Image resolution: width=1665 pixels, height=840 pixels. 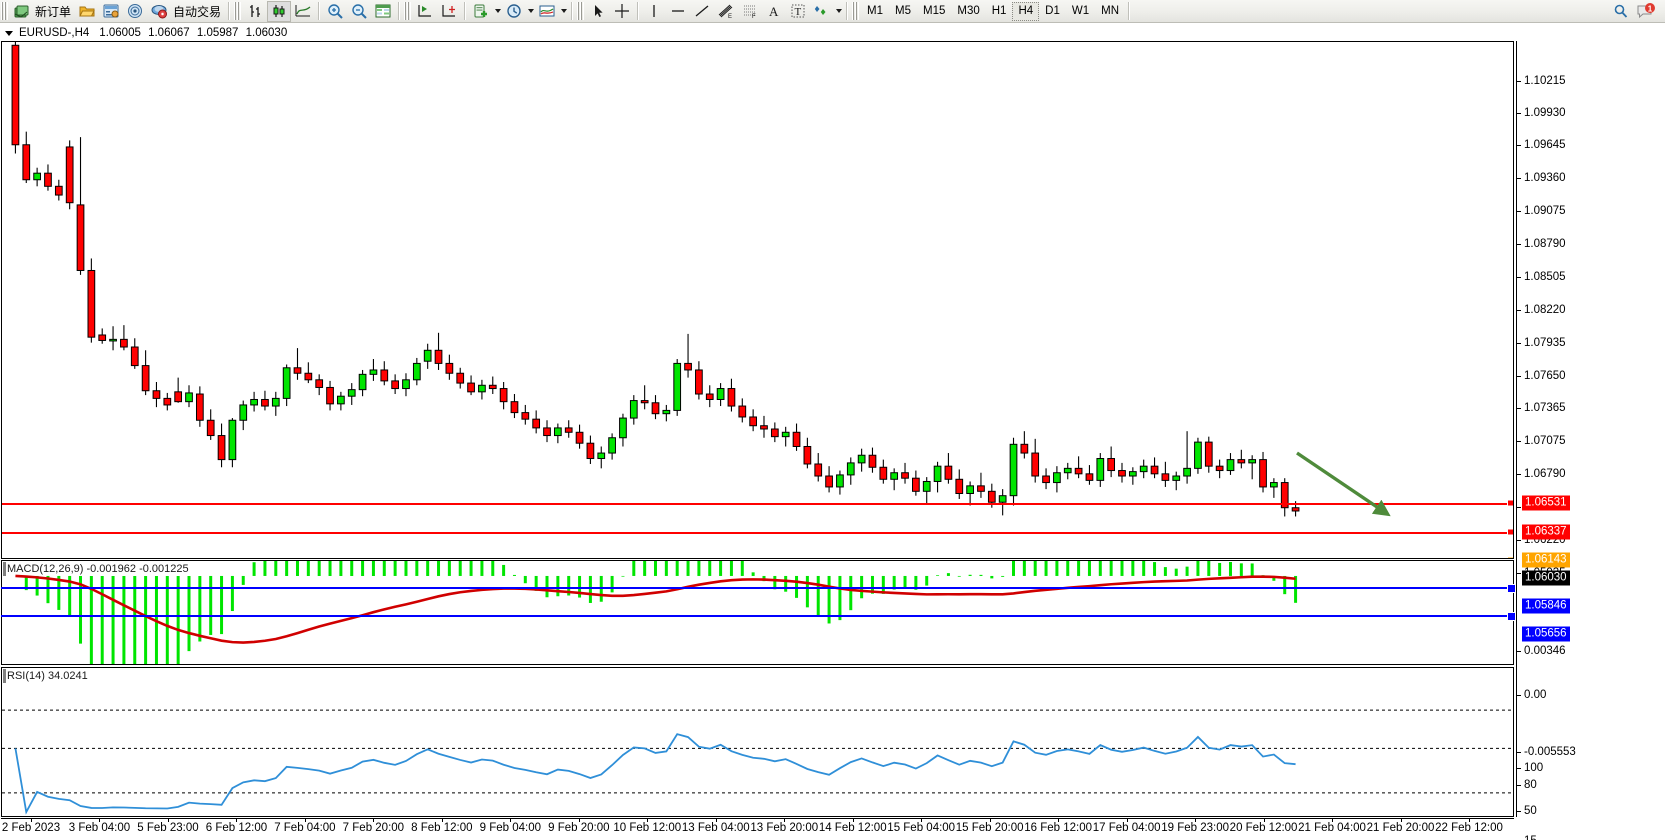 I want to click on timeframe-m30: M30, so click(x=968, y=11).